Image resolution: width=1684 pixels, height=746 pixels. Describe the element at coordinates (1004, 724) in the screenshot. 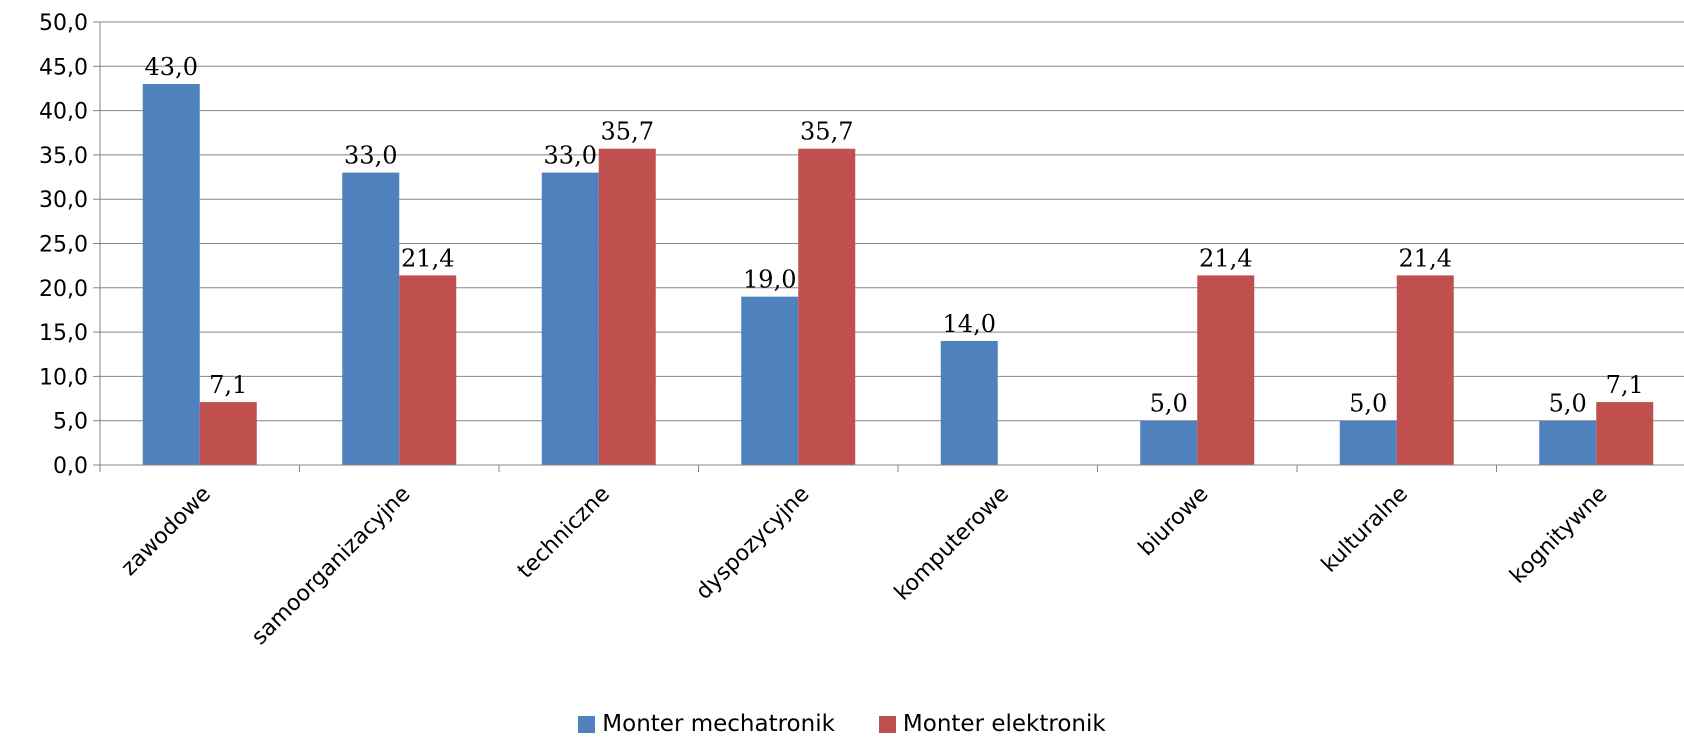

I see `legend-label-series-2: Monter elektronik` at that location.